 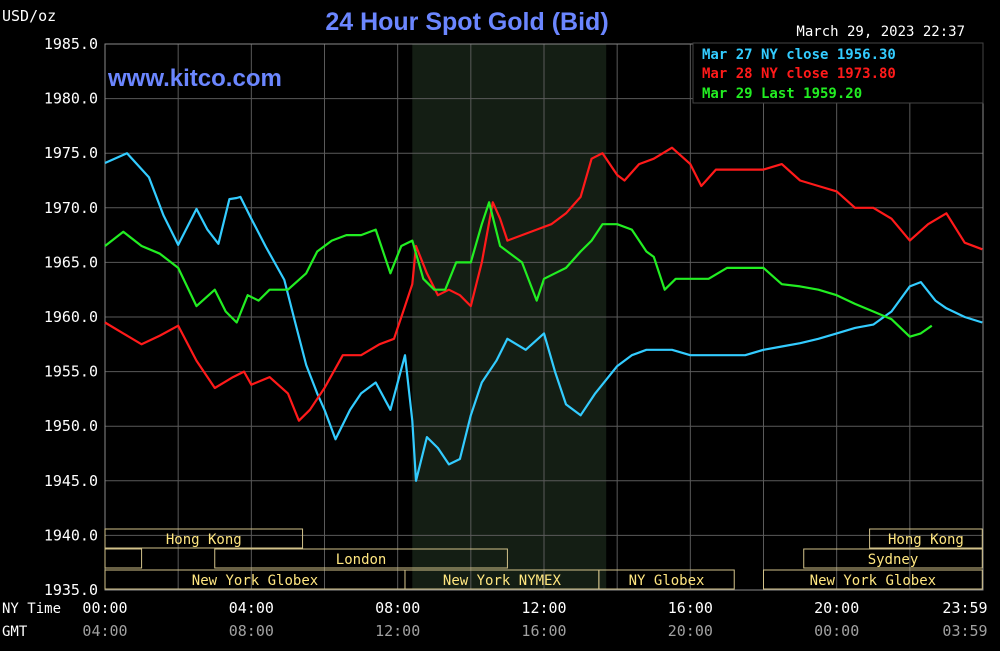 What do you see at coordinates (502, 581) in the screenshot?
I see `session-label-4: New York NYMEX` at bounding box center [502, 581].